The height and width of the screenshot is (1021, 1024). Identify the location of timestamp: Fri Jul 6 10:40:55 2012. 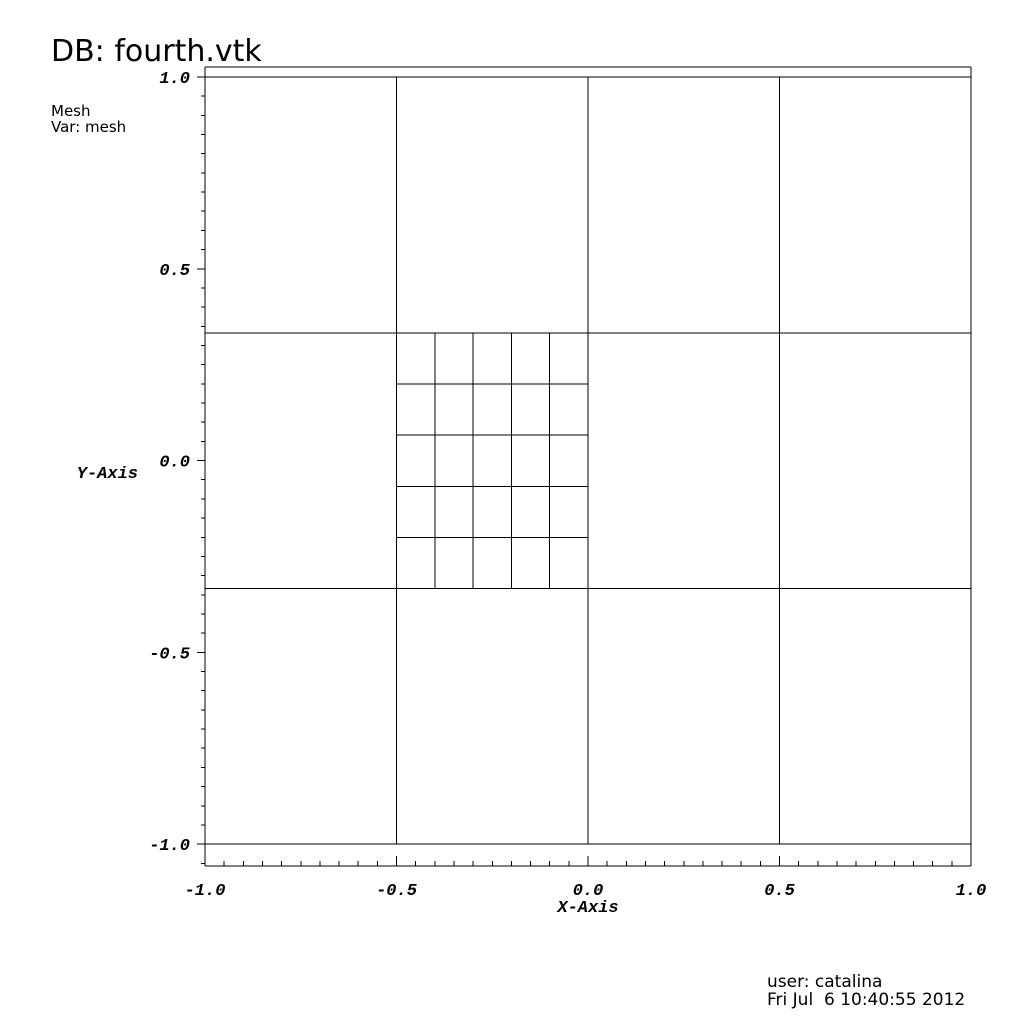
(866, 1000).